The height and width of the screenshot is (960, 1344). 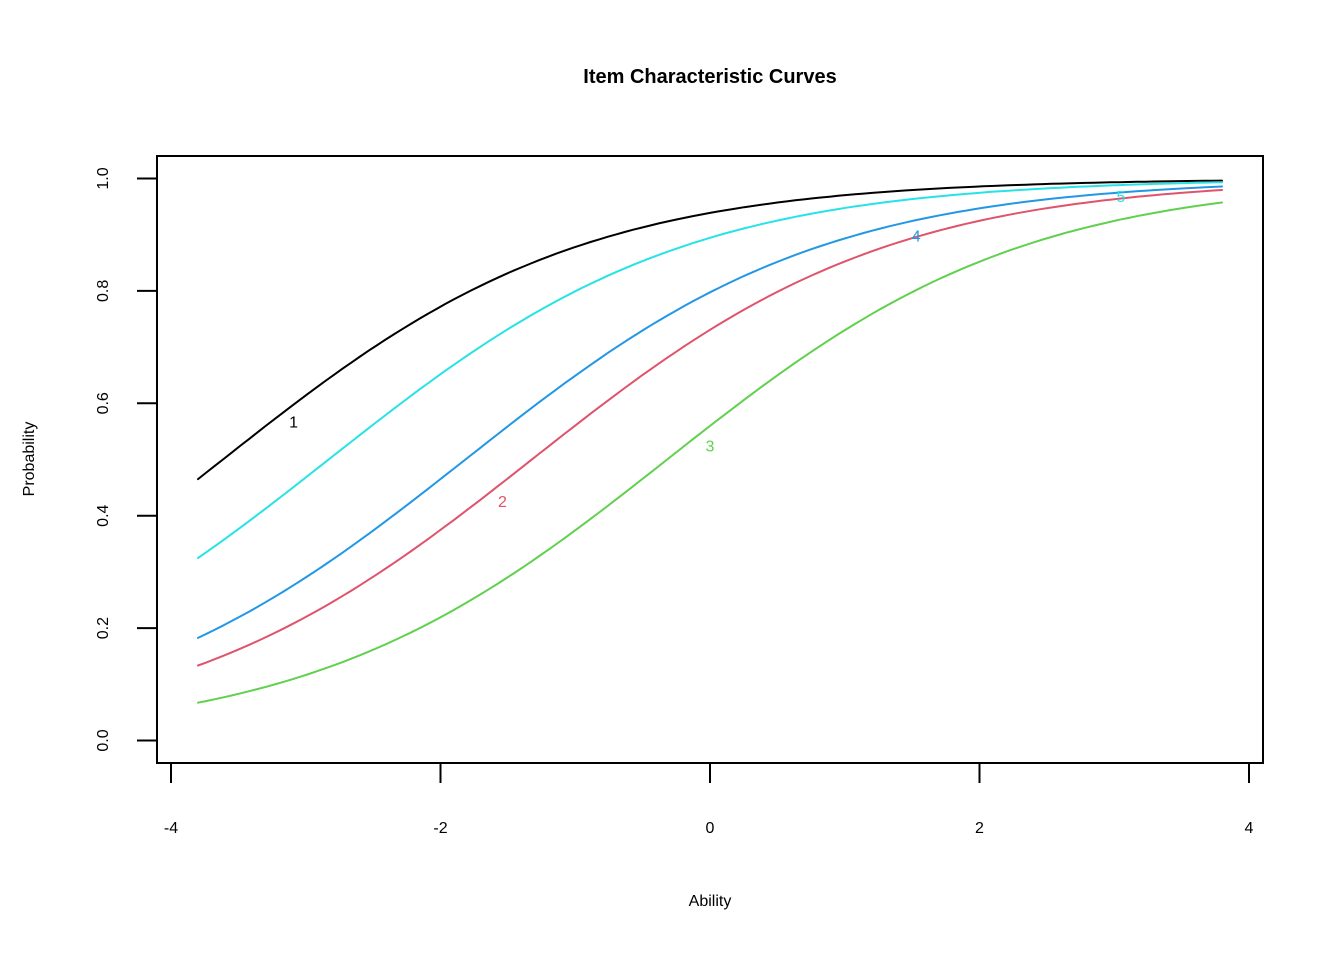 What do you see at coordinates (440, 828) in the screenshot?
I see `x-tick-label: -2` at bounding box center [440, 828].